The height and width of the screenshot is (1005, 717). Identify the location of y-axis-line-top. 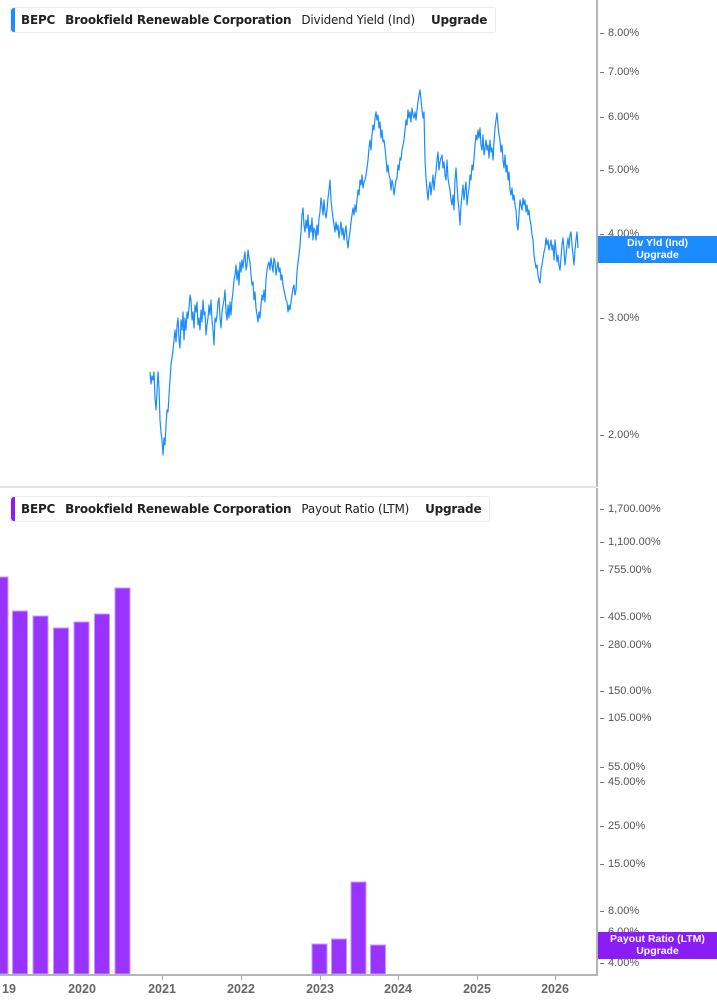
(597, 243).